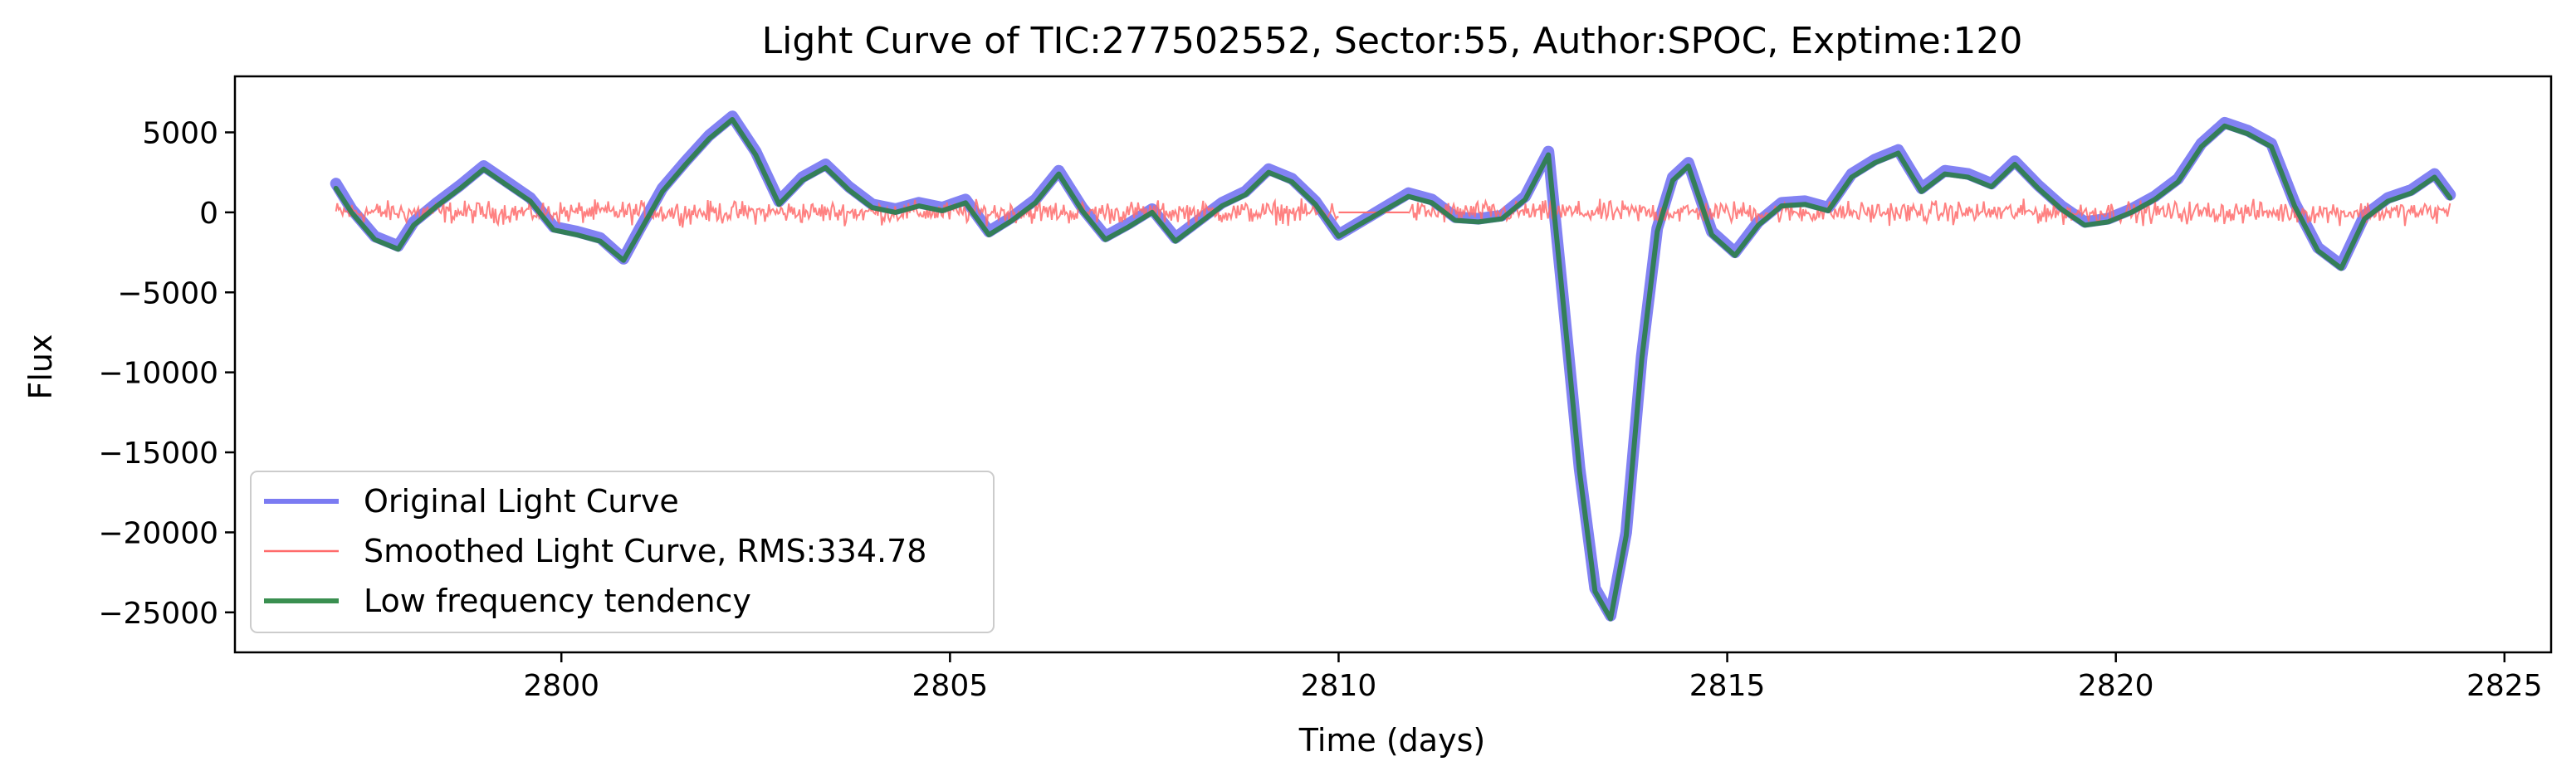 The image size is (2576, 781). Describe the element at coordinates (1339, 686) in the screenshot. I see `x-tick-label: 2810` at that location.